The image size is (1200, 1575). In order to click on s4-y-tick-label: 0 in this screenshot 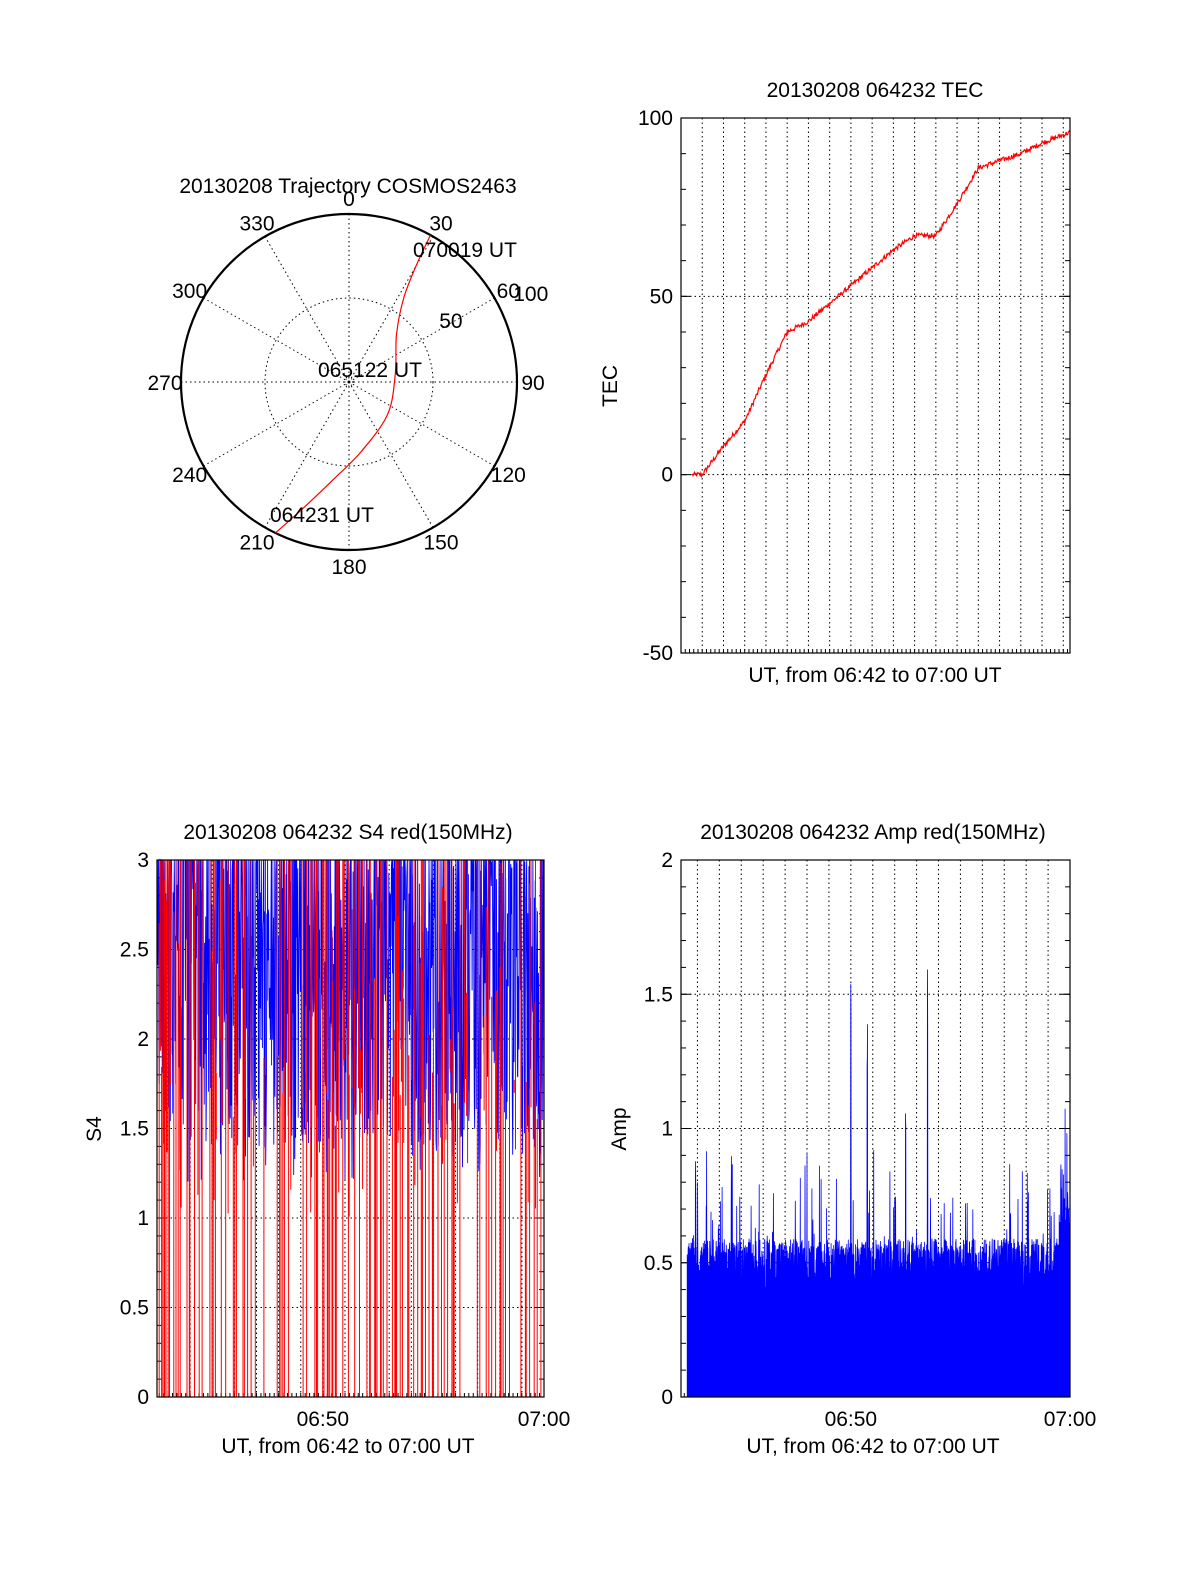, I will do `click(143, 1397)`.